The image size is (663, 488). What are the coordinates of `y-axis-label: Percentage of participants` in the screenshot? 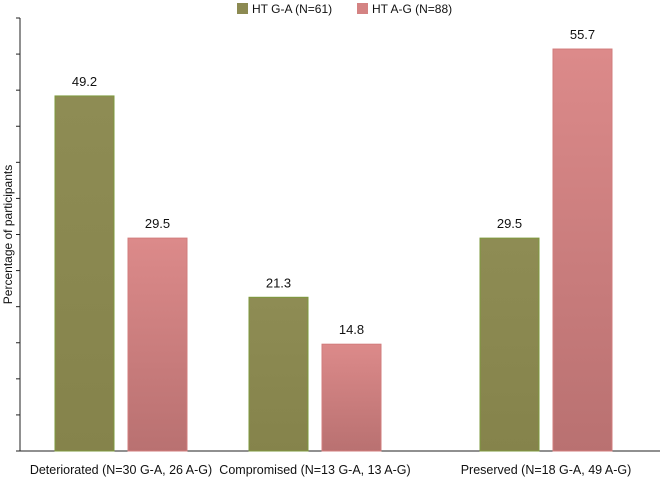 It's located at (8, 234).